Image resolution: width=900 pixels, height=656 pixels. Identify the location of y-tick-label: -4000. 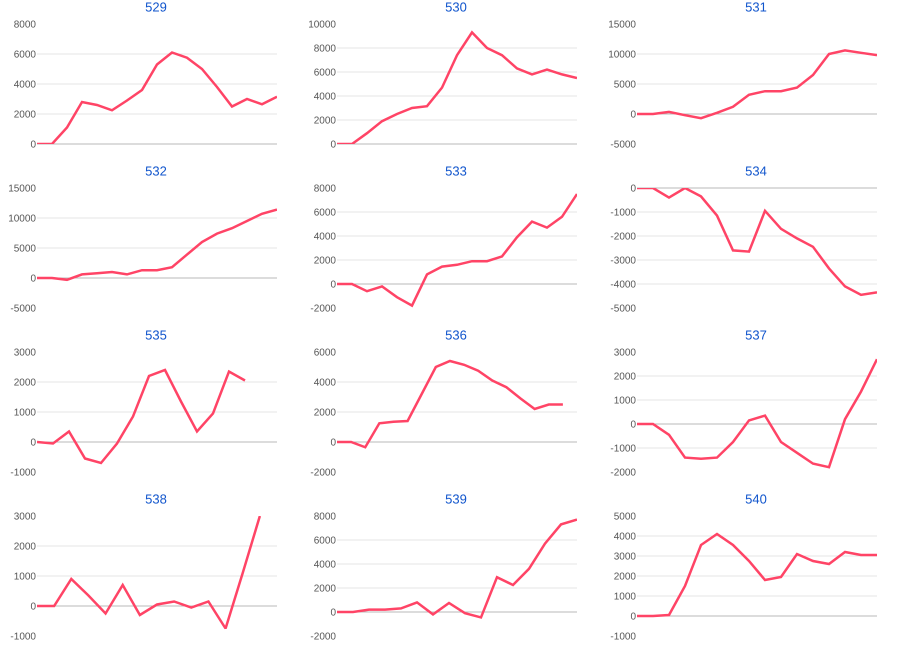
(623, 285).